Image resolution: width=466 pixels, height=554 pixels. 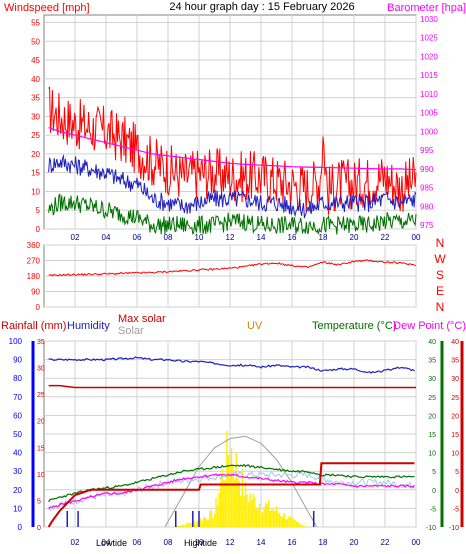 What do you see at coordinates (429, 131) in the screenshot?
I see `baro-y-tick-label: 1000` at bounding box center [429, 131].